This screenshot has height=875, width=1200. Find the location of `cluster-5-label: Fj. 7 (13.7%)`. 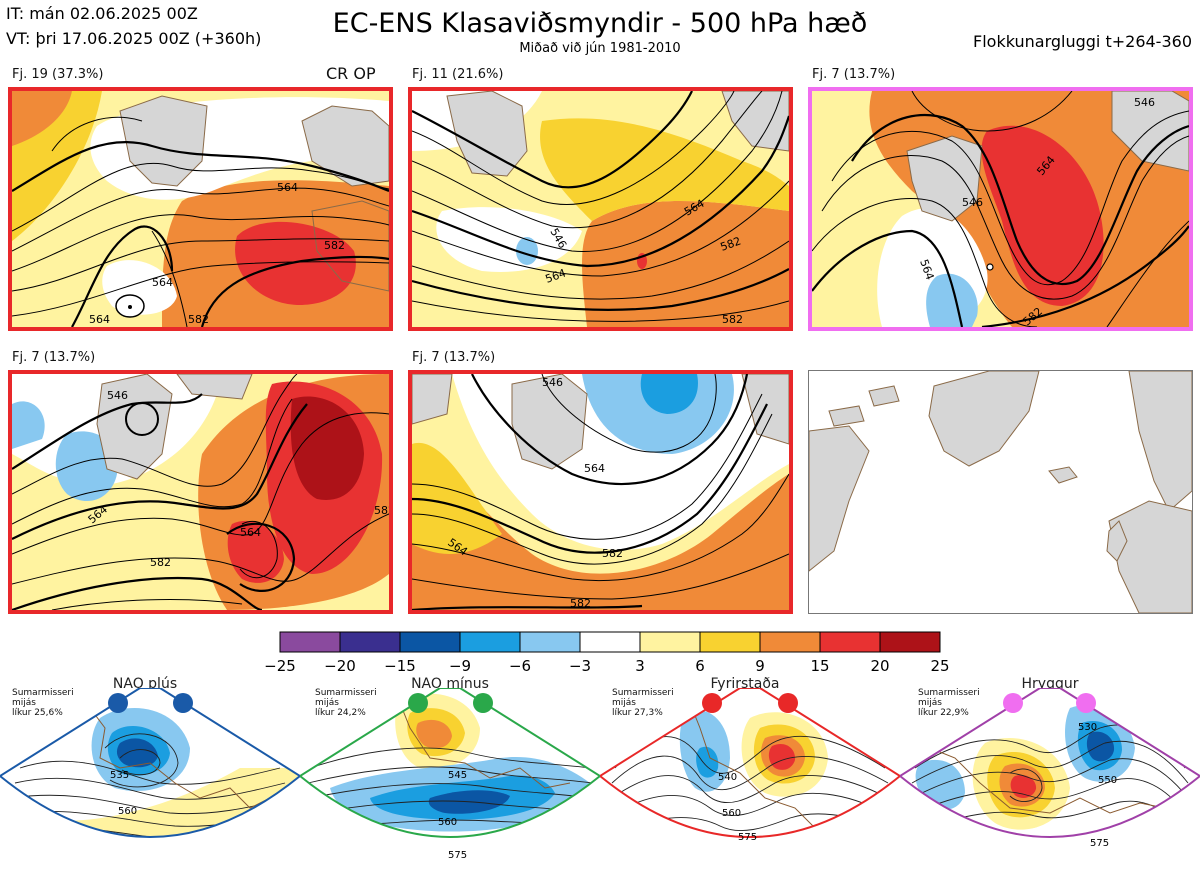

cluster-5-label: Fj. 7 (13.7%) is located at coordinates (454, 357).